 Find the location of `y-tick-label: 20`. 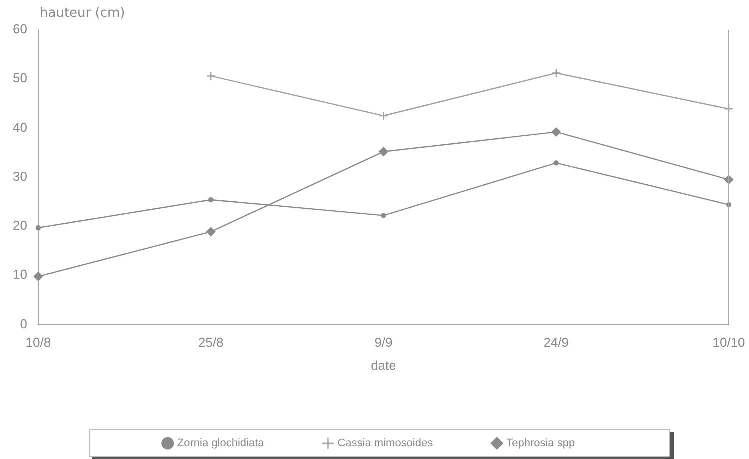

y-tick-label: 20 is located at coordinates (20, 226).